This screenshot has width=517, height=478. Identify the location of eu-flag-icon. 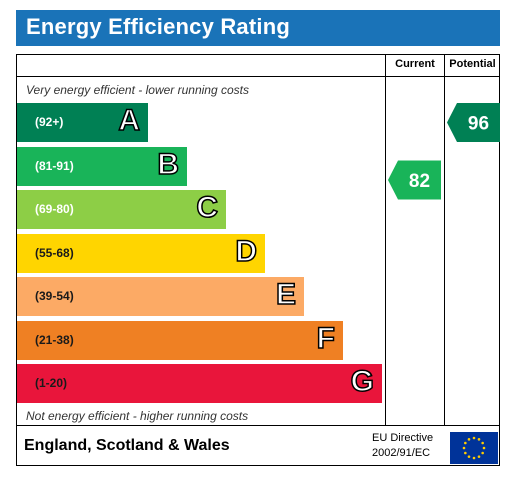
(474, 448).